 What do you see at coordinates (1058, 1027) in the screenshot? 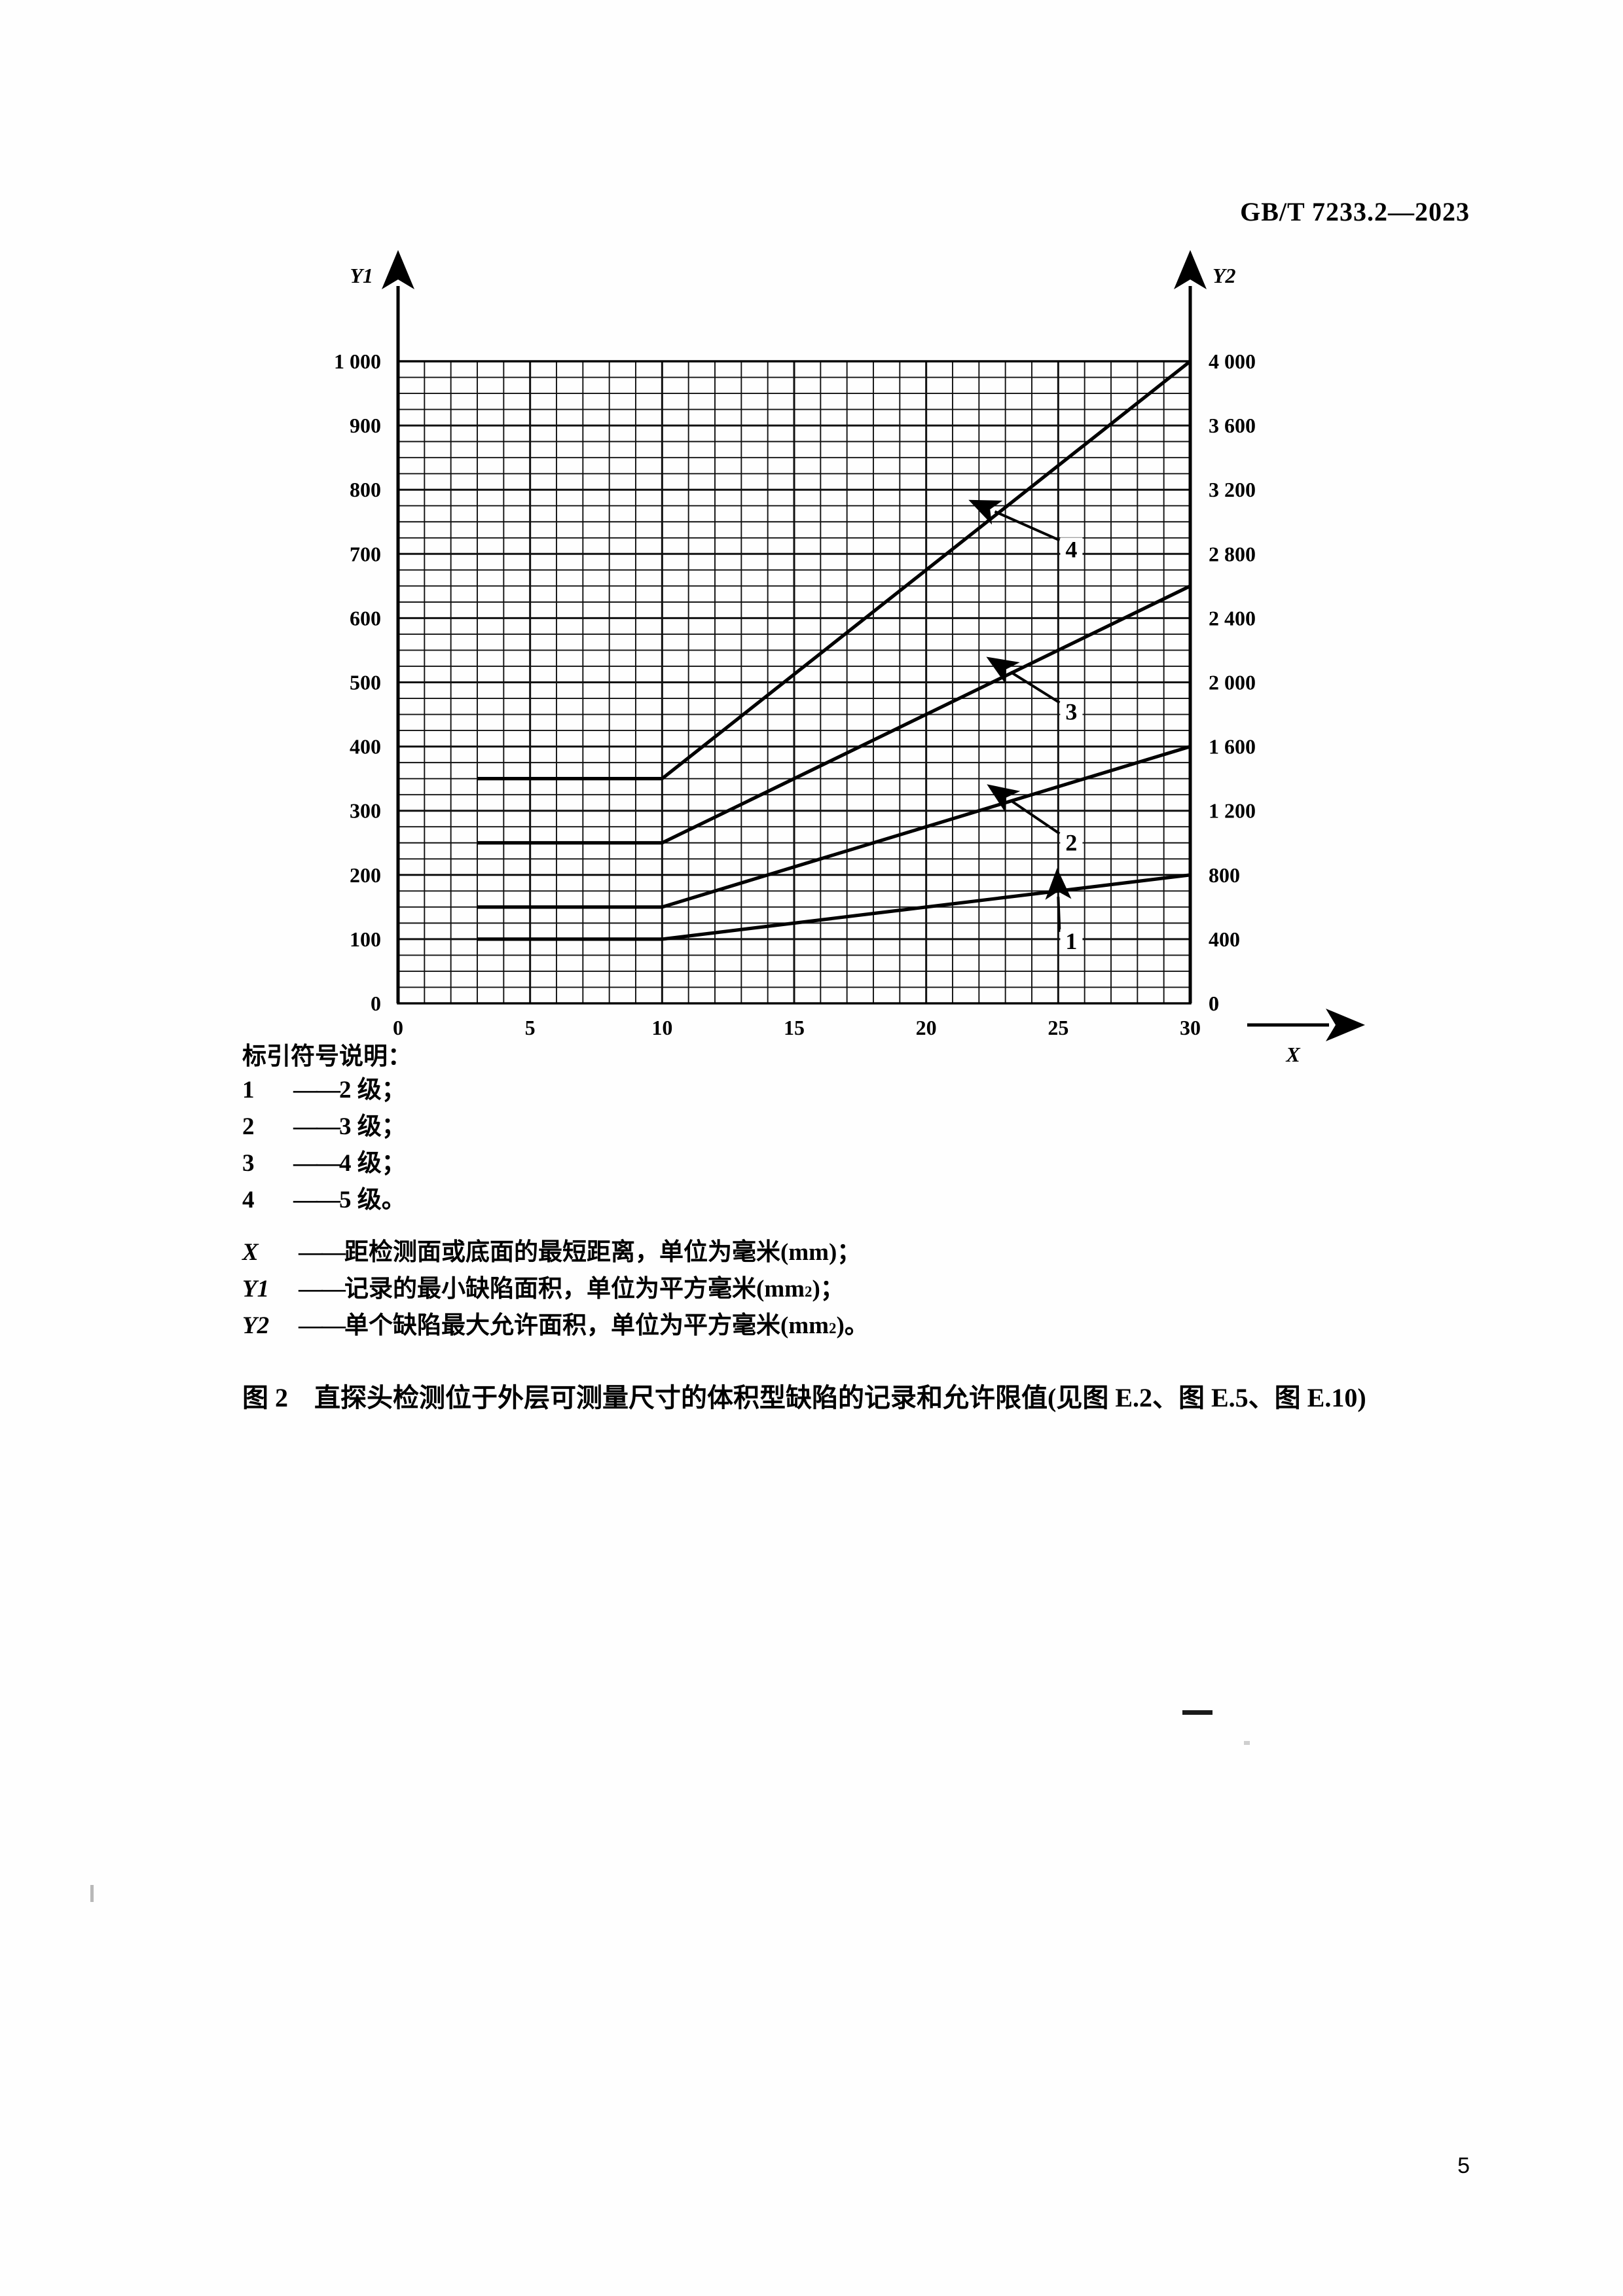
I see `x-tick-label: 25` at bounding box center [1058, 1027].